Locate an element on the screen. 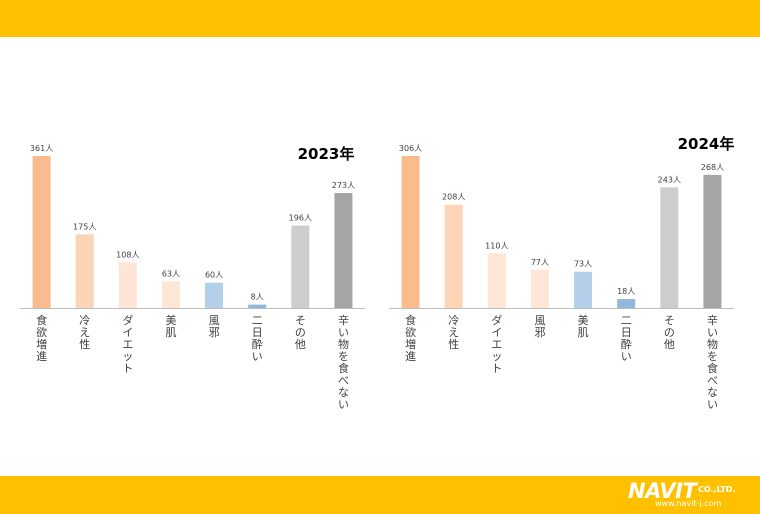 The image size is (760, 514). chart-title: 2024年 is located at coordinates (706, 144).